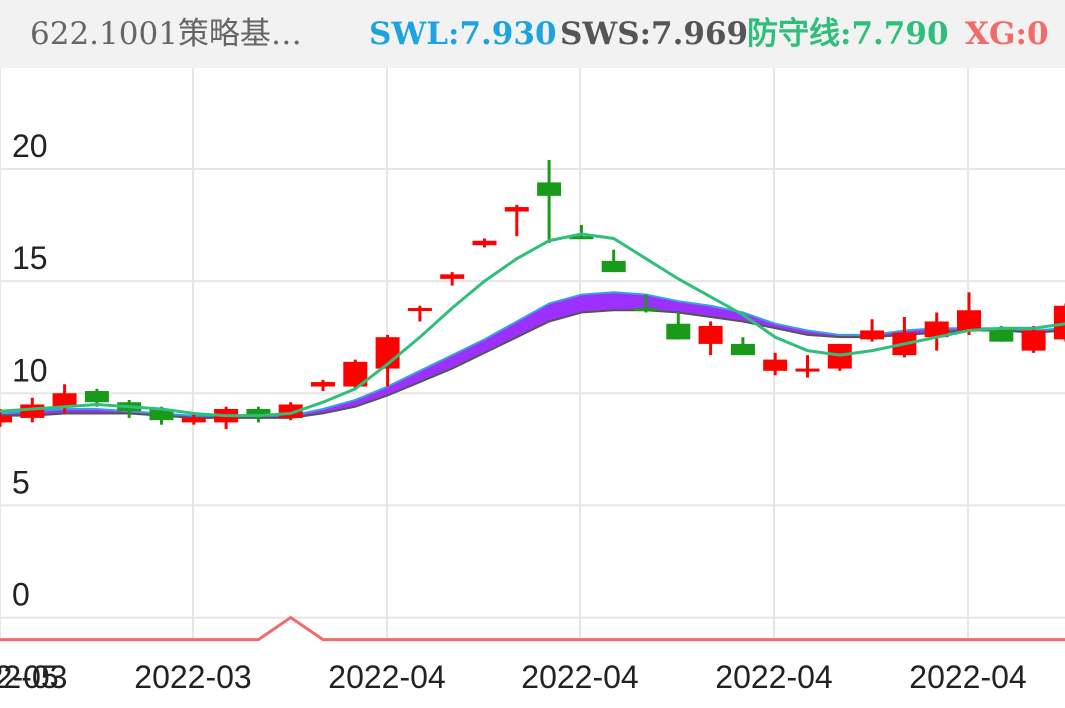 This screenshot has height=708, width=1065. I want to click on y-tick-label: 10, so click(30, 370).